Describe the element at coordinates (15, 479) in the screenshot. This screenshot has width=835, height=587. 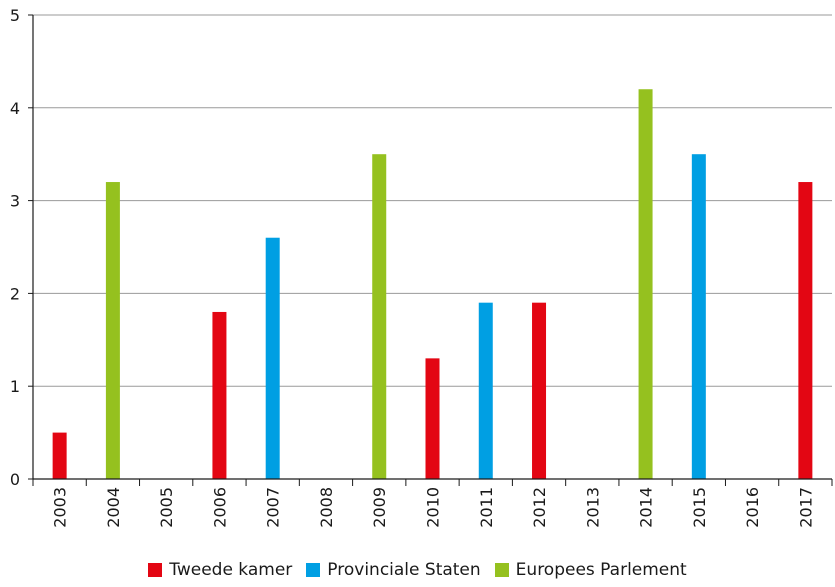
I see `y-tick-label: 0` at that location.